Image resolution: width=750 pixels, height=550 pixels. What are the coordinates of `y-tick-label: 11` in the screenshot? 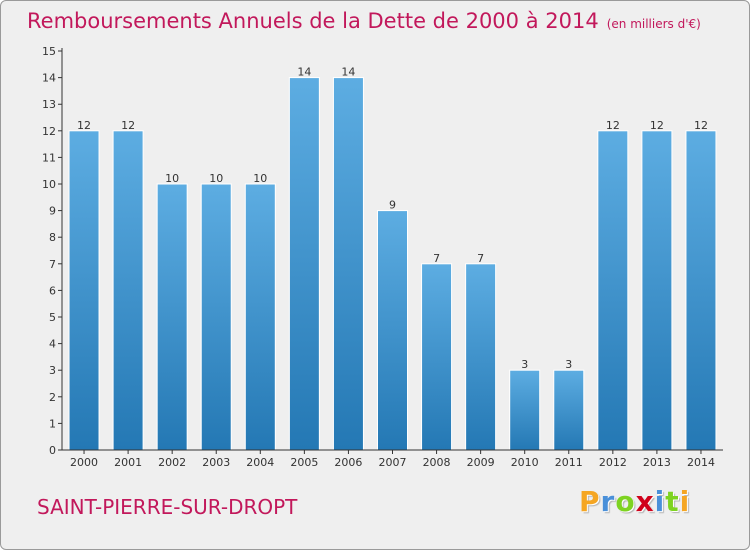 It's located at (49, 157).